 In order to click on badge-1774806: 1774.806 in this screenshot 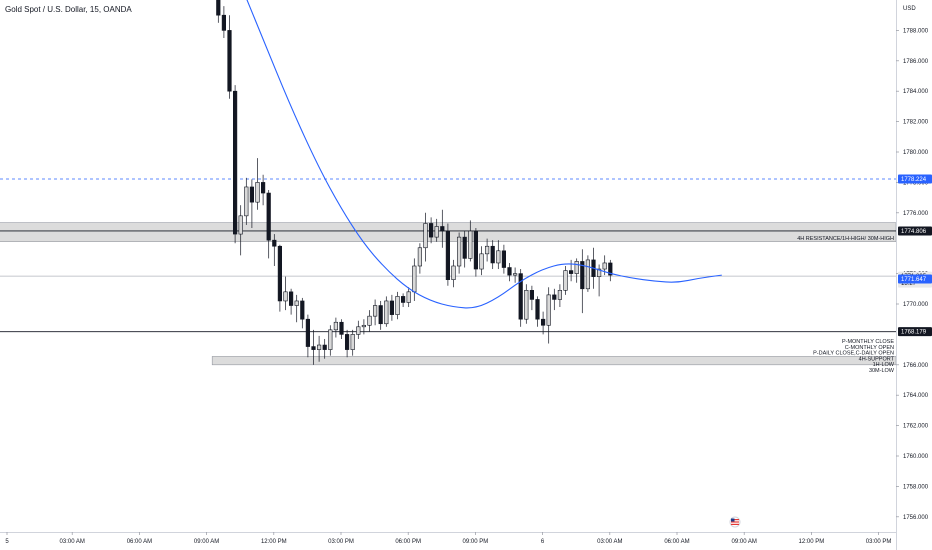, I will do `click(915, 231)`.